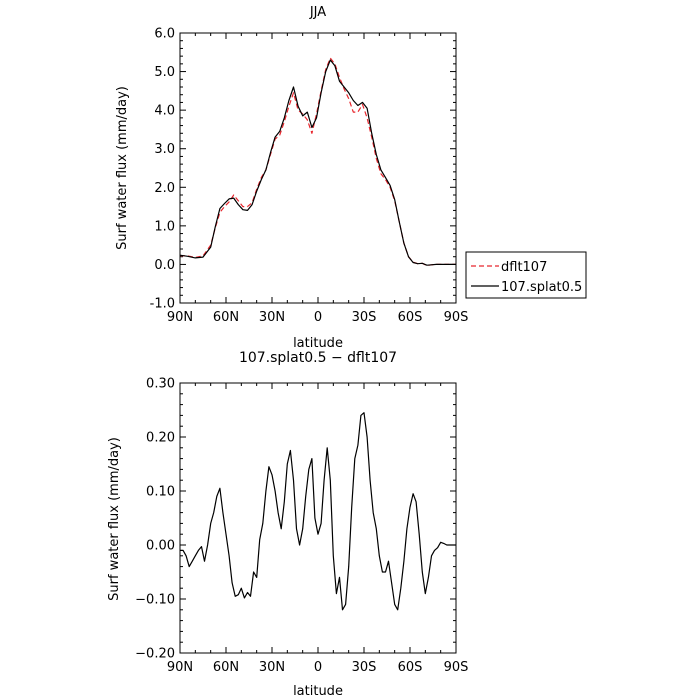  I want to click on series-line-difference, so click(318, 511).